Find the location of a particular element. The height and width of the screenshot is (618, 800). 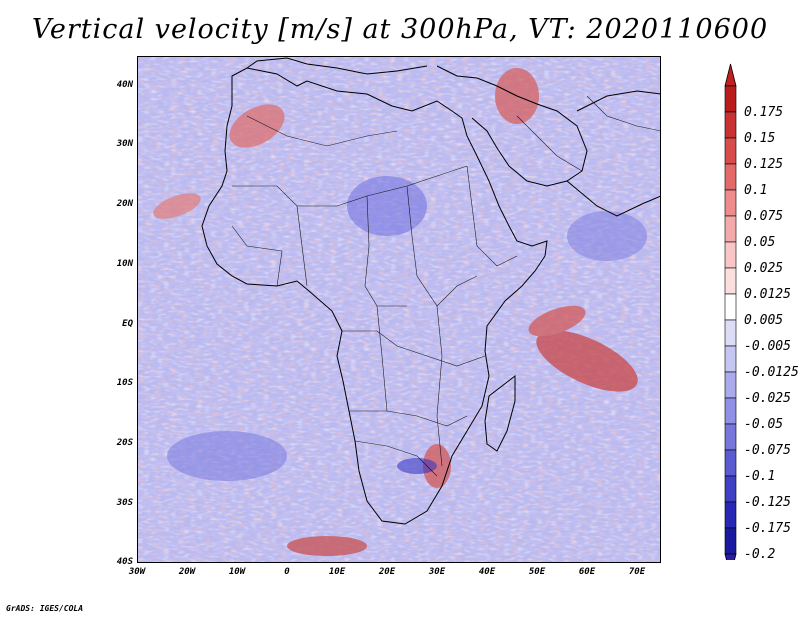

colorbar is located at coordinates (730, 311).